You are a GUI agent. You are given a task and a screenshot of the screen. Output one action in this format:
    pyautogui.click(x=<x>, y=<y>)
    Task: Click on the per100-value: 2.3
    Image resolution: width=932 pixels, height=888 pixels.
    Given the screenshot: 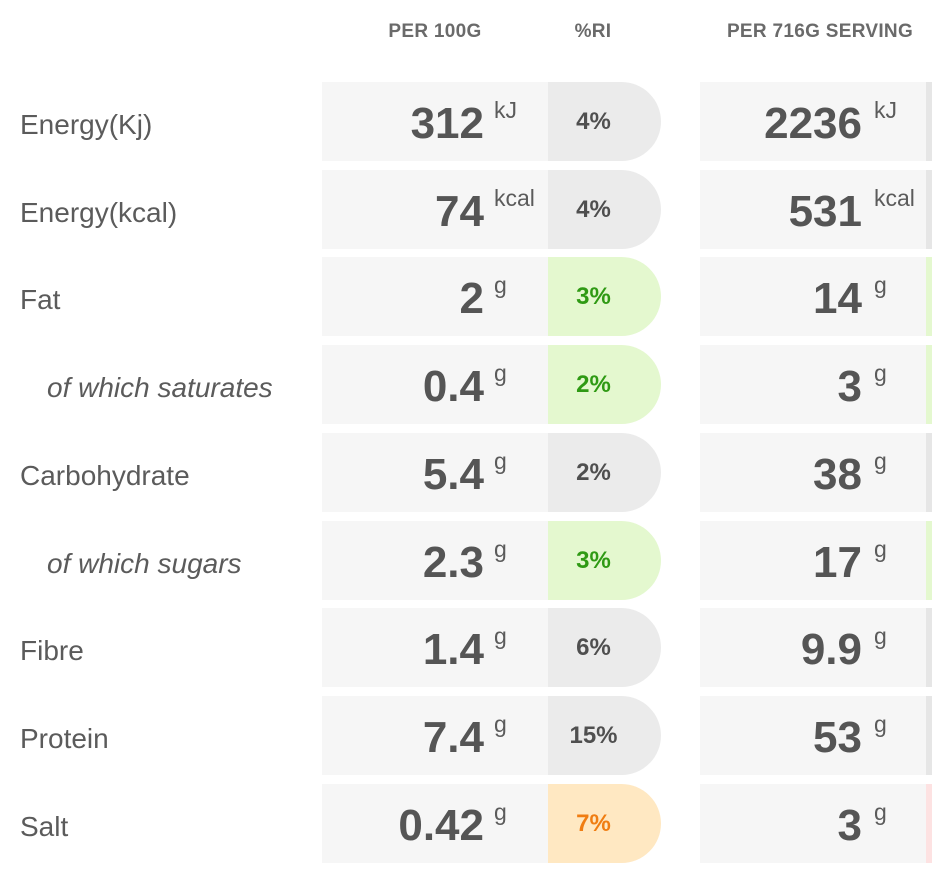 What is the action you would take?
    pyautogui.click(x=453, y=562)
    